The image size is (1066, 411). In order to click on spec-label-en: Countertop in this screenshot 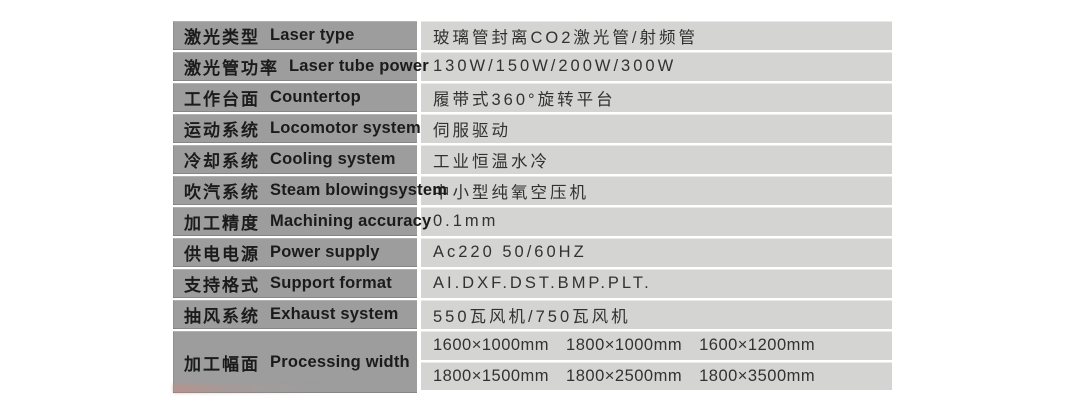, I will do `click(315, 97)`.